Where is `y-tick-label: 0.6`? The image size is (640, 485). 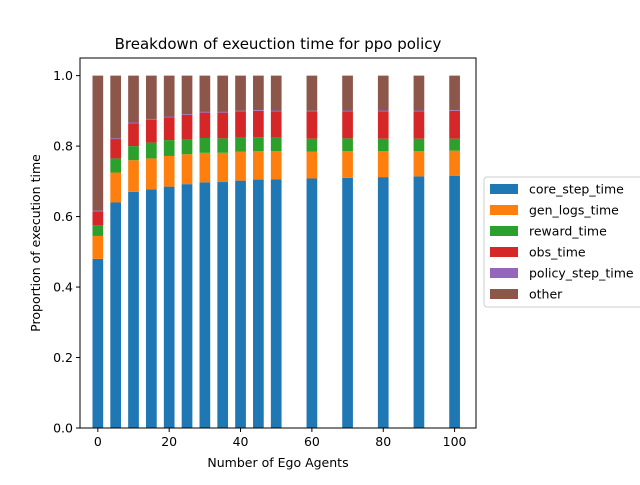
y-tick-label: 0.6 is located at coordinates (63, 216).